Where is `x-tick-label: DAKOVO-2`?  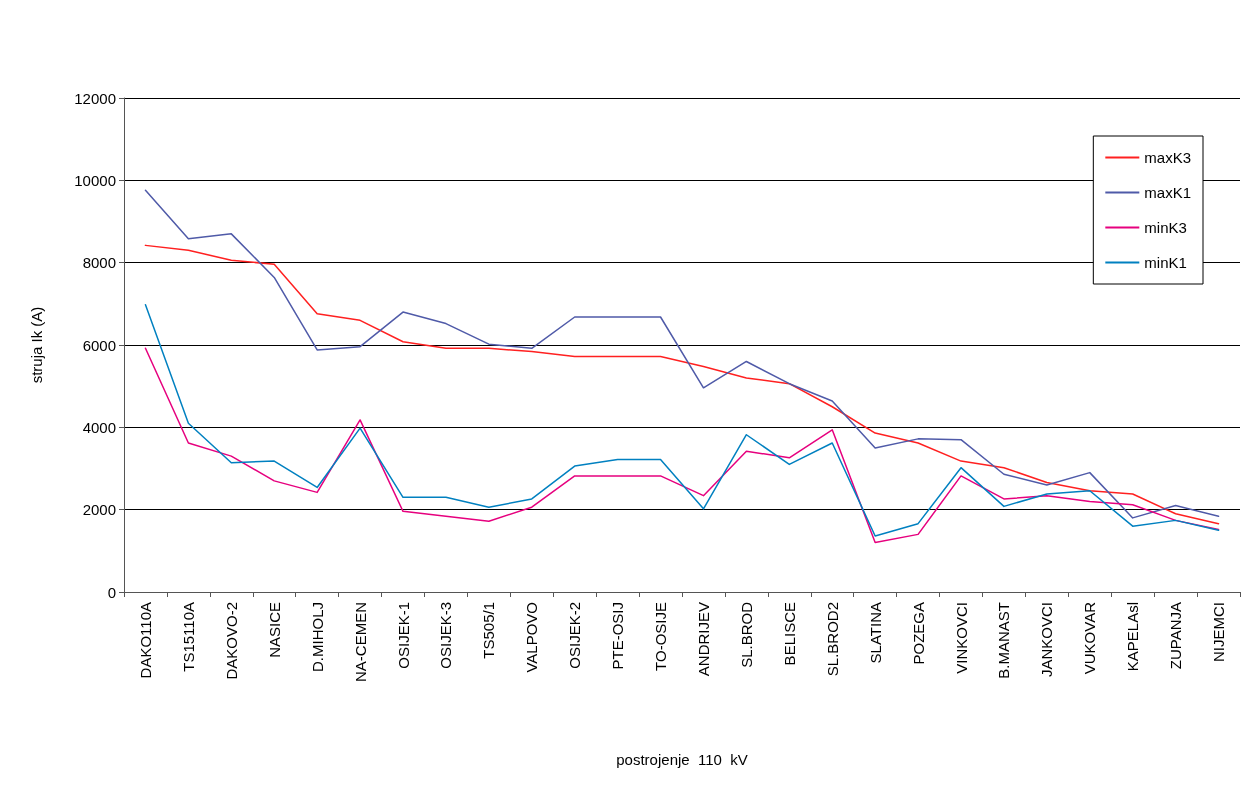
x-tick-label: DAKOVO-2 is located at coordinates (231, 641).